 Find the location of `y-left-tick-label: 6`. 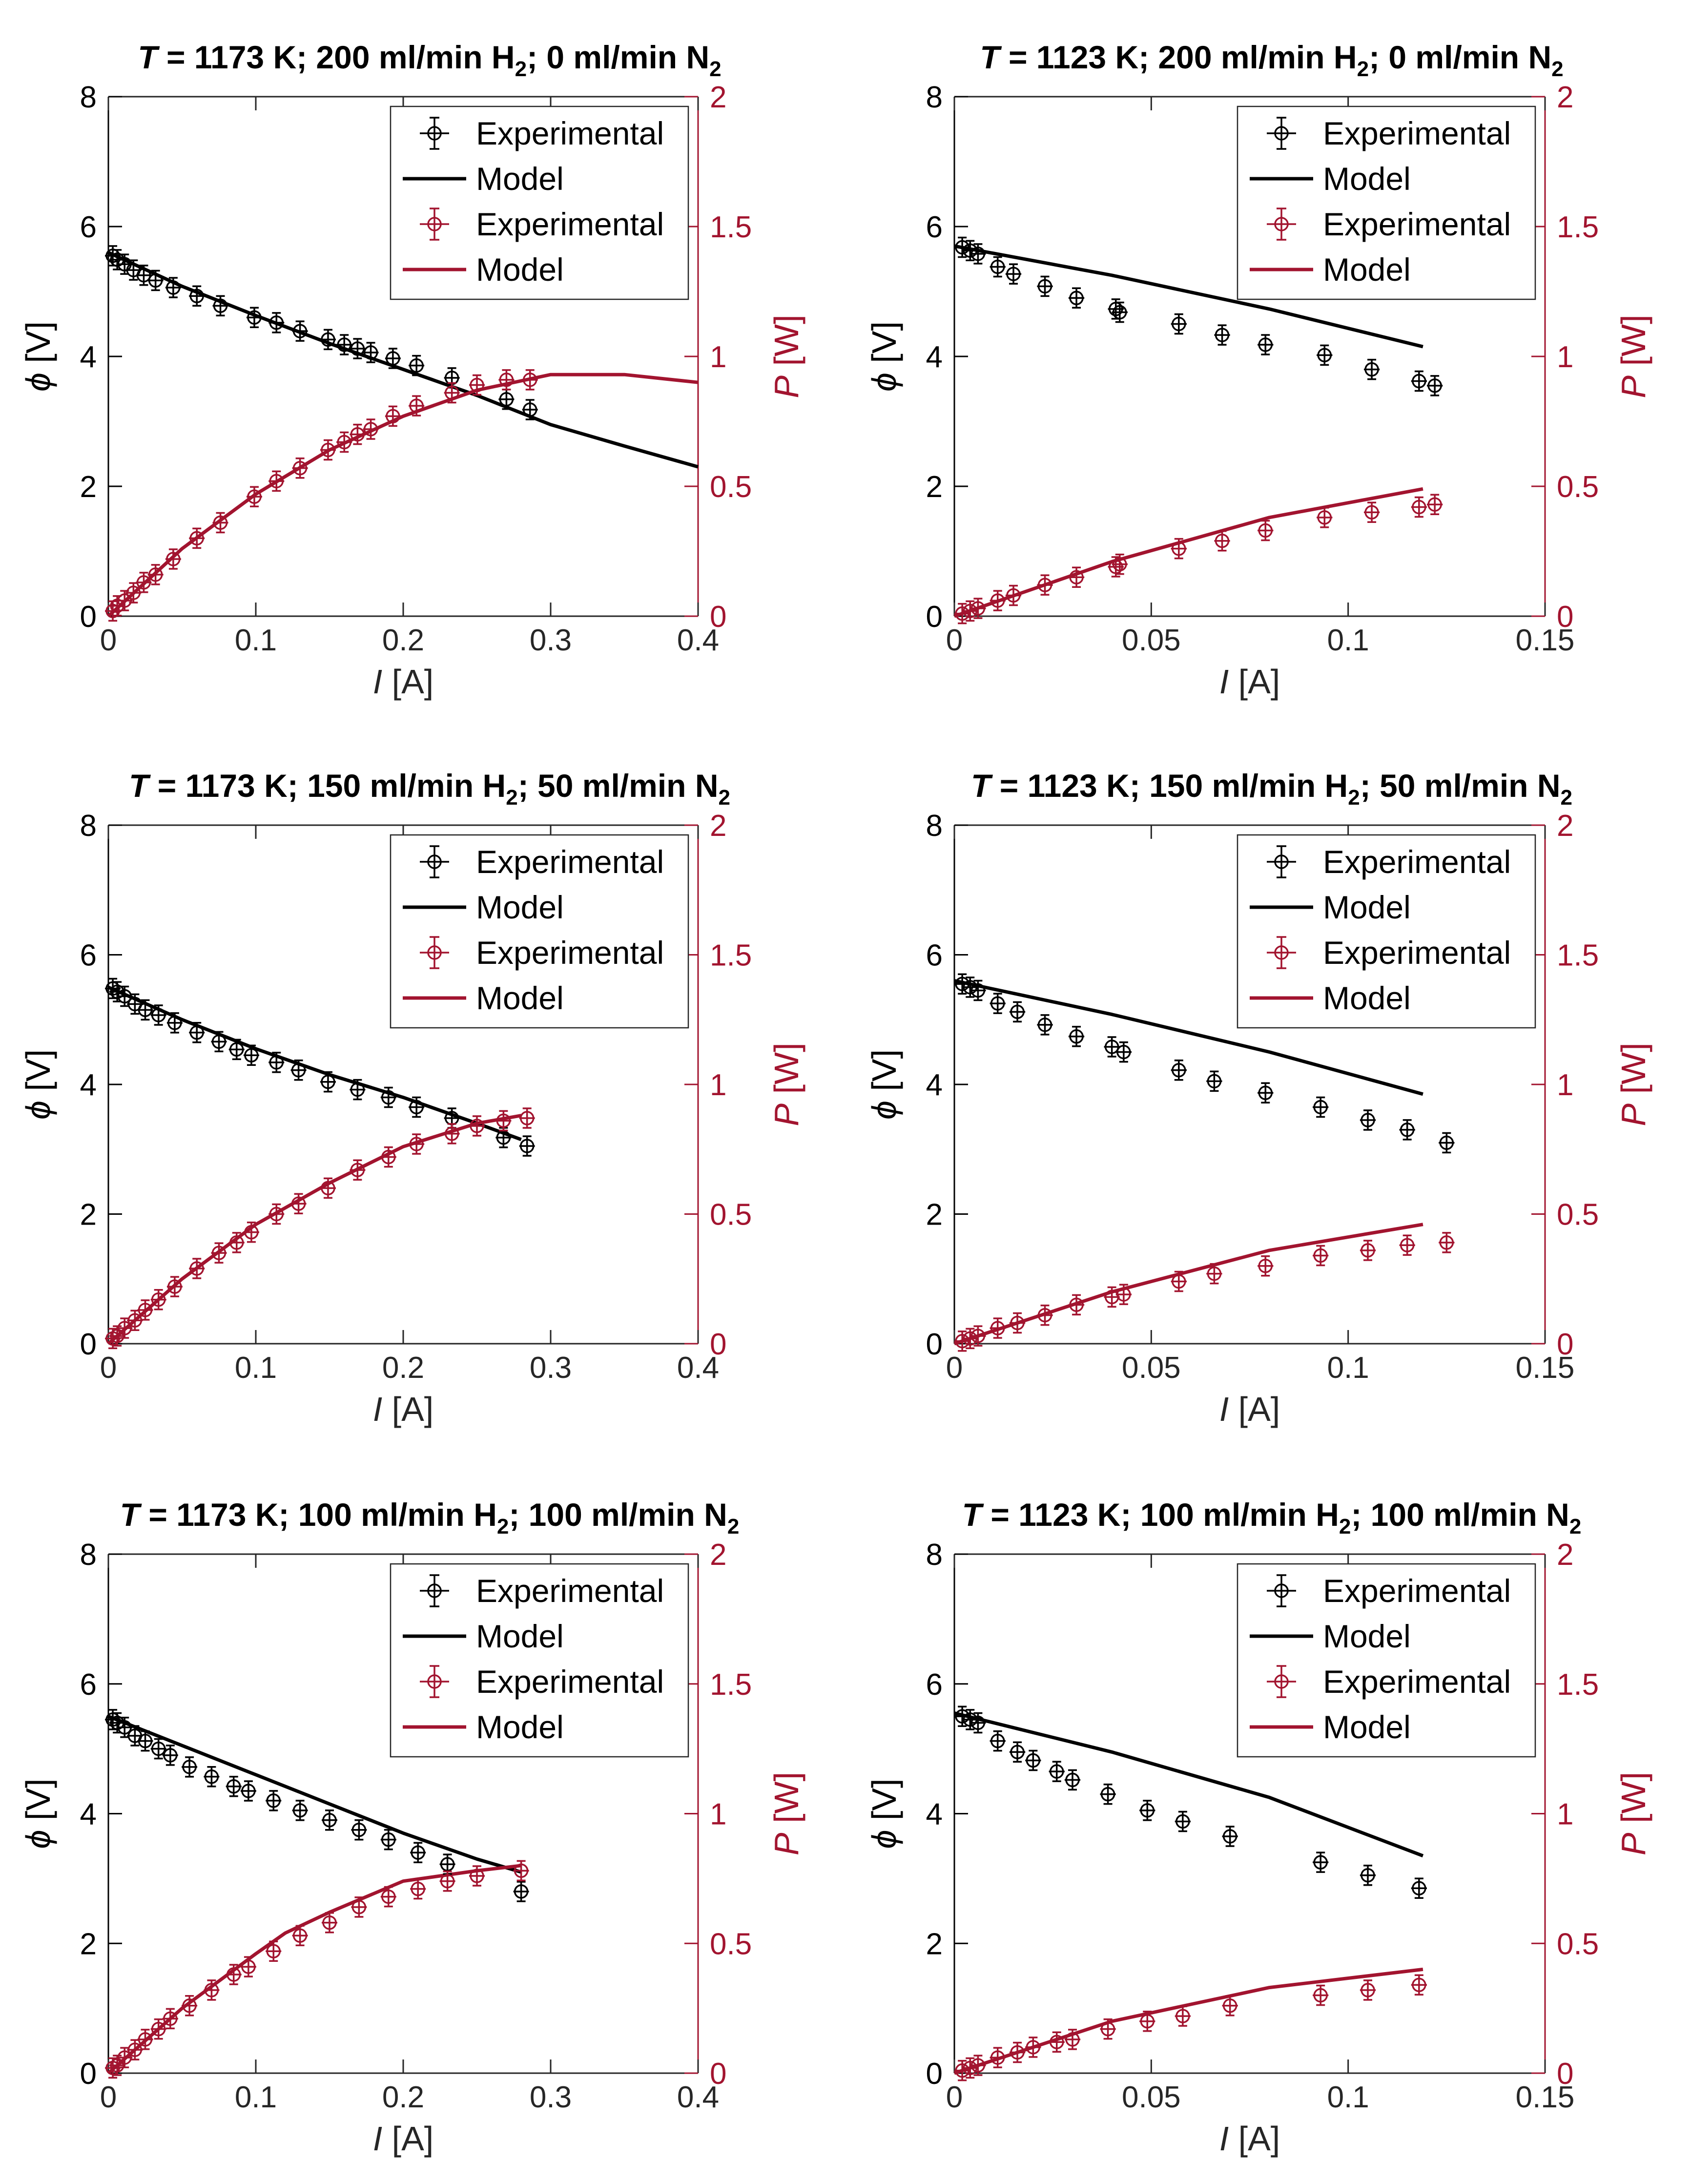

y-left-tick-label: 6 is located at coordinates (88, 956).